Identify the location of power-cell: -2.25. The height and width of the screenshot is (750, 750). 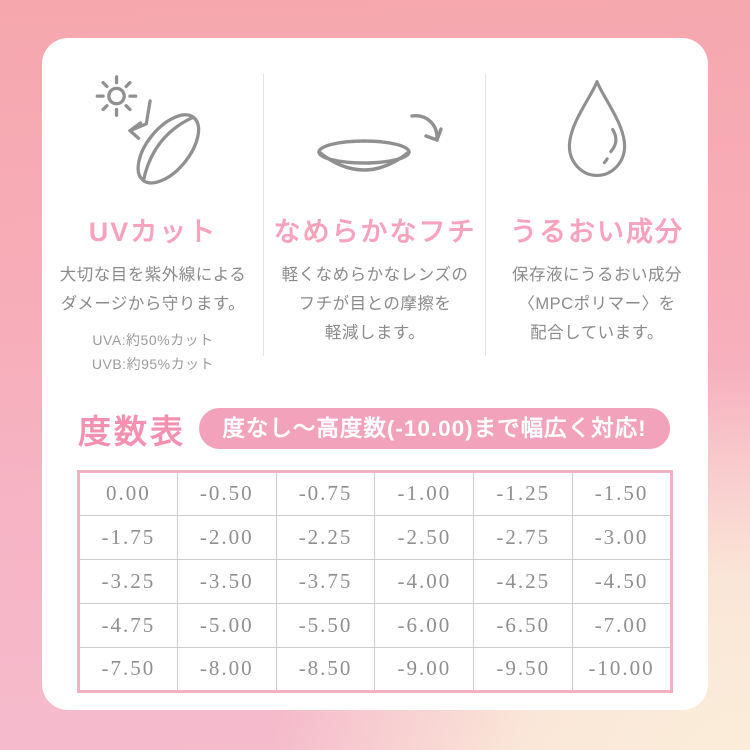
(325, 537).